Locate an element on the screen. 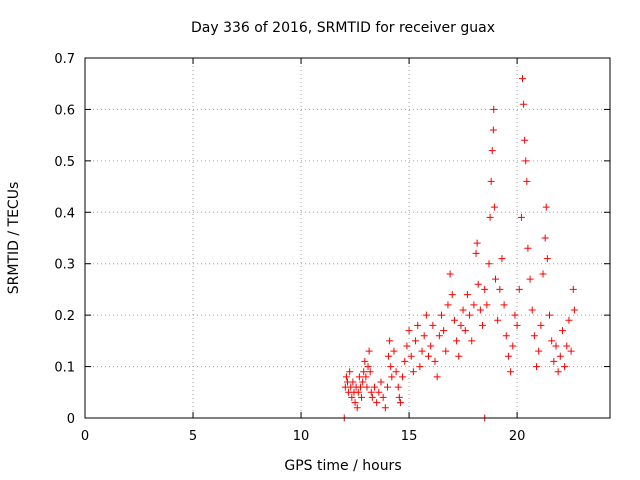  x-tick-label: 10 is located at coordinates (301, 436).